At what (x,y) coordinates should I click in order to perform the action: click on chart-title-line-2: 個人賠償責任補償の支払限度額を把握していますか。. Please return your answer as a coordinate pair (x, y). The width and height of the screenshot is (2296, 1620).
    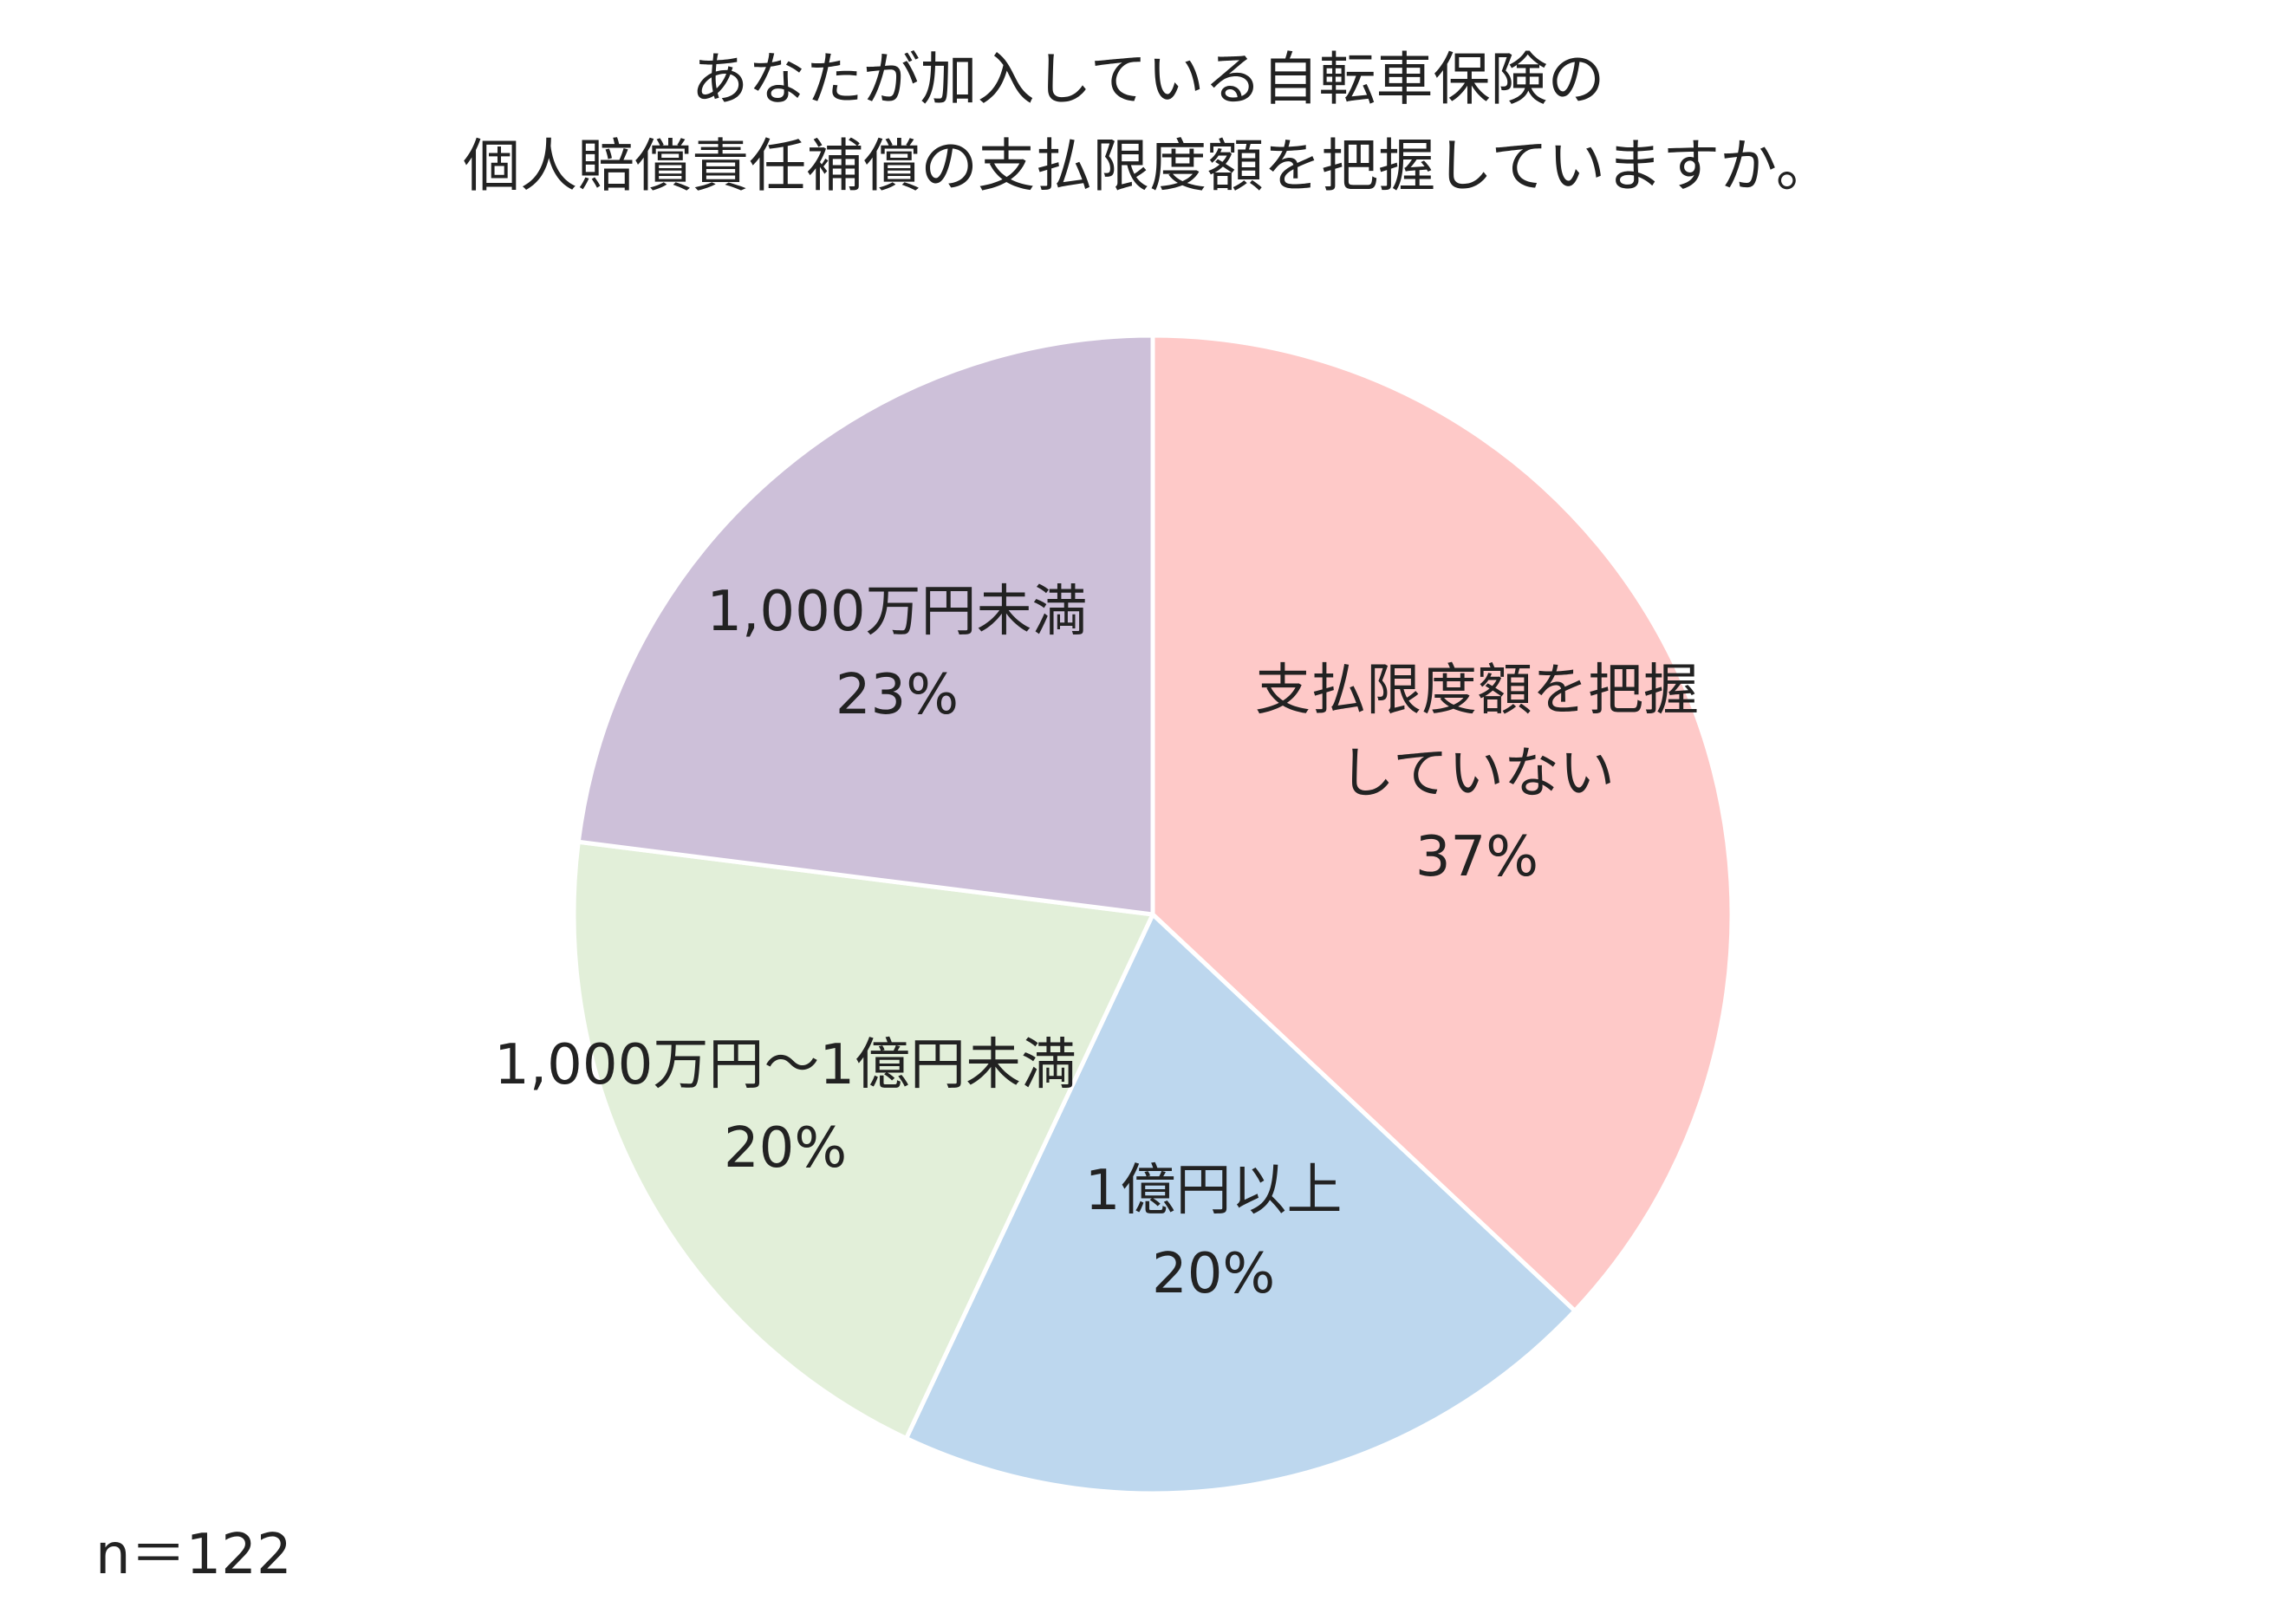
    Looking at the image, I should click on (1148, 166).